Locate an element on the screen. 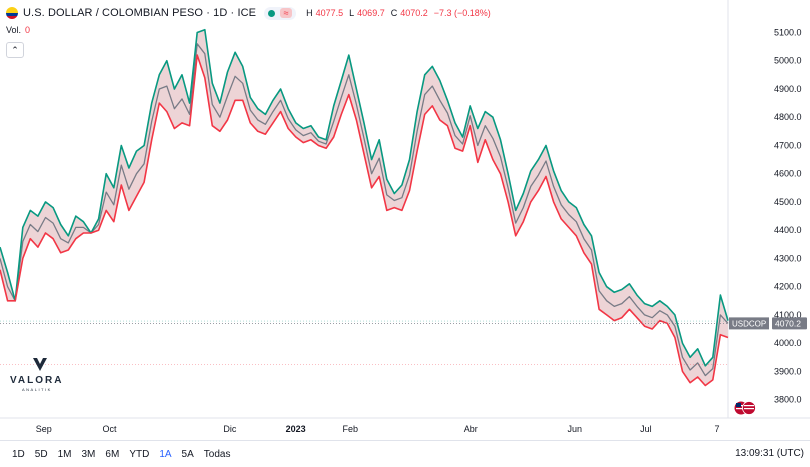  y-tick-label: 4700.0 is located at coordinates (788, 145).